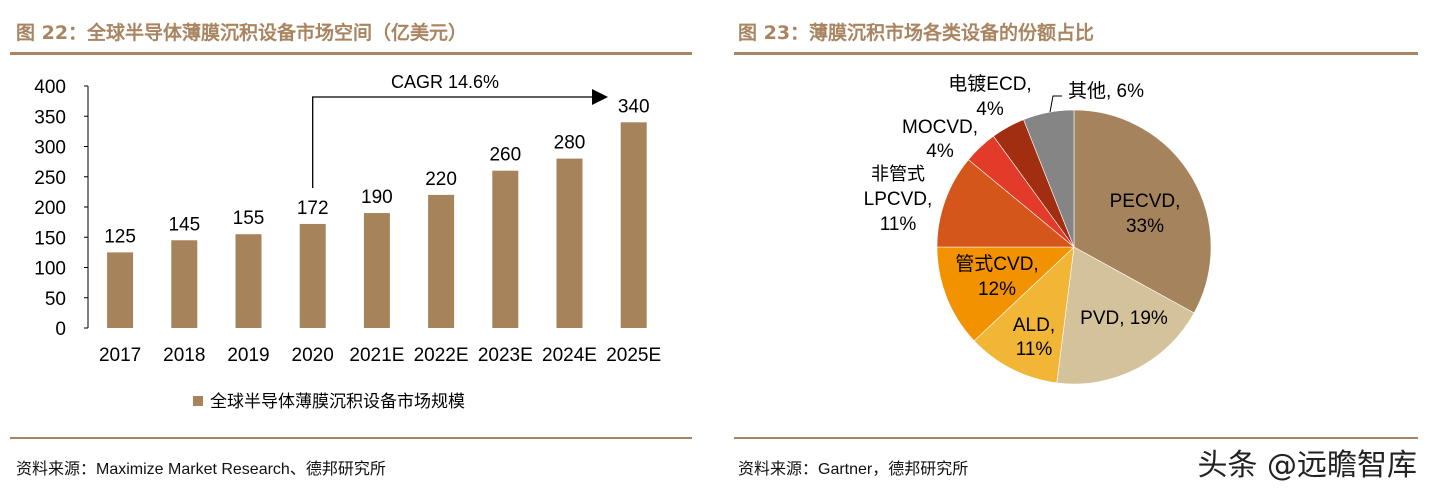  What do you see at coordinates (351, 438) in the screenshot?
I see `left-source-rule` at bounding box center [351, 438].